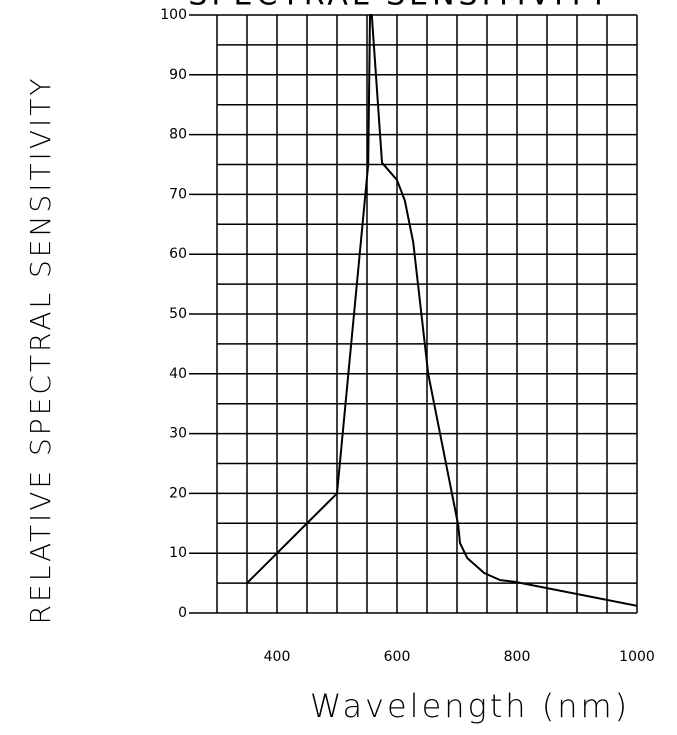 Image resolution: width=677 pixels, height=735 pixels. I want to click on y-tick-label: 40, so click(178, 374).